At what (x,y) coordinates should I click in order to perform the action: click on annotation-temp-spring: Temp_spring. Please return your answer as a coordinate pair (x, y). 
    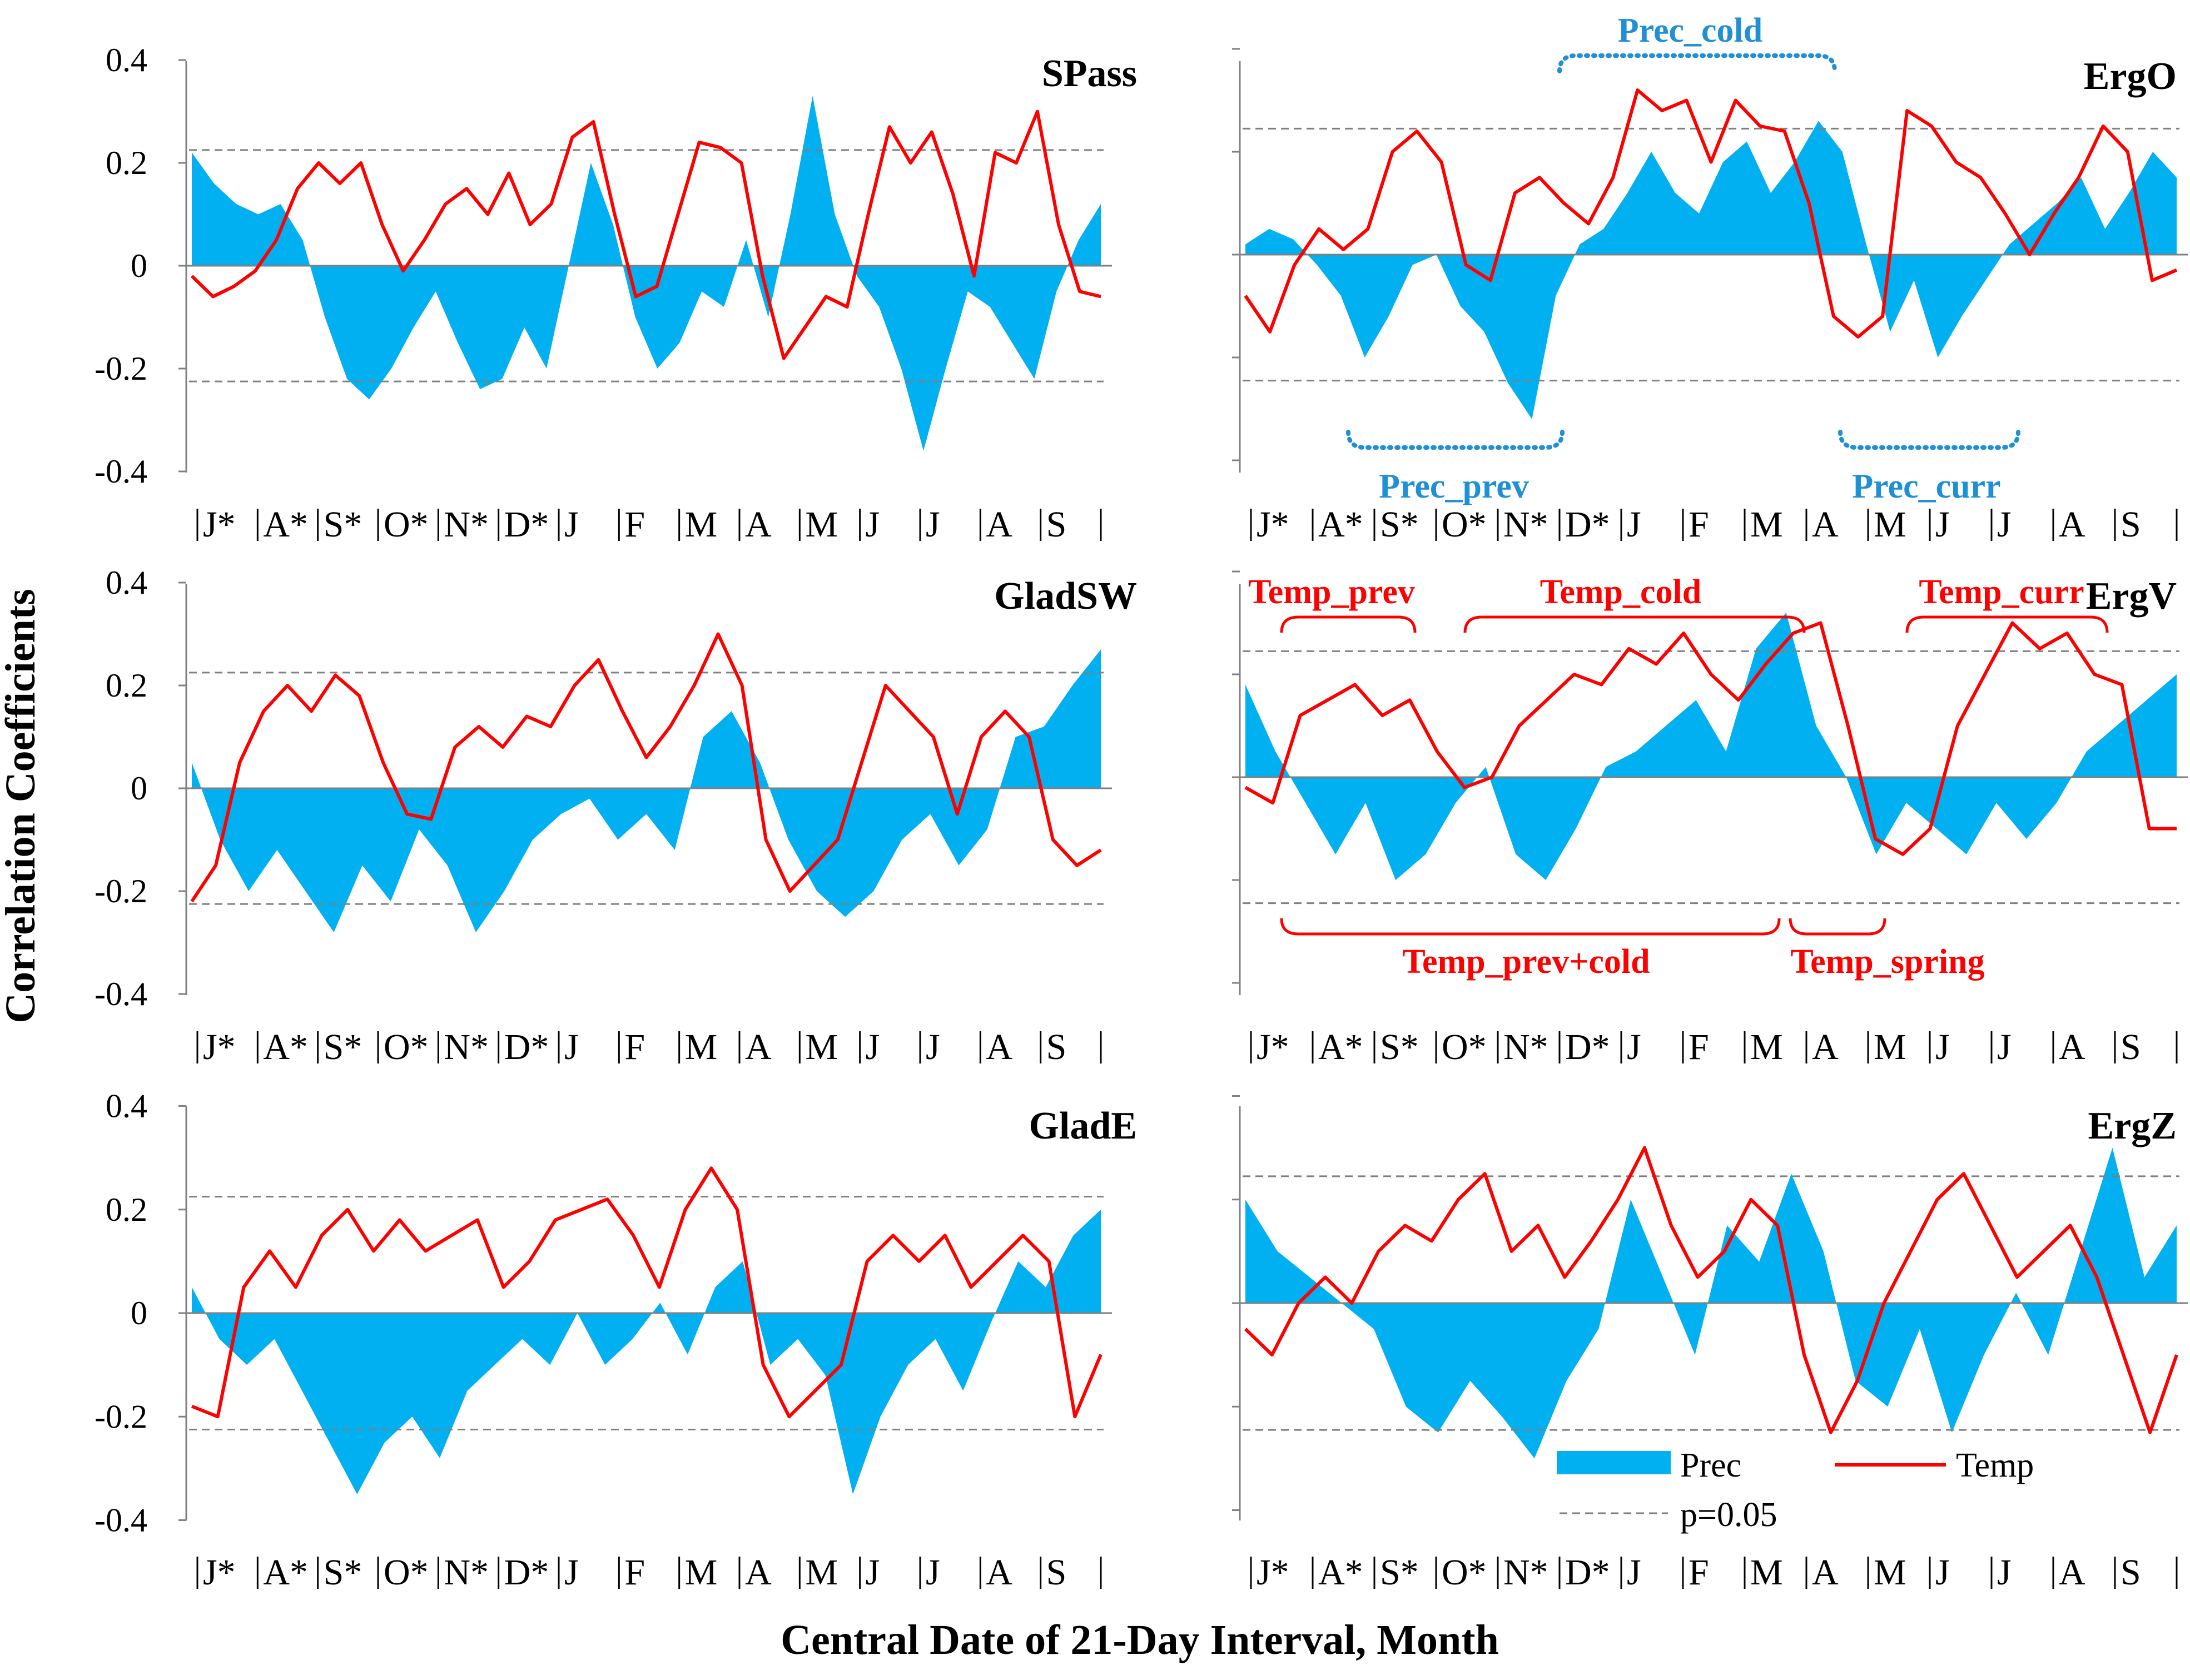
    Looking at the image, I should click on (1887, 962).